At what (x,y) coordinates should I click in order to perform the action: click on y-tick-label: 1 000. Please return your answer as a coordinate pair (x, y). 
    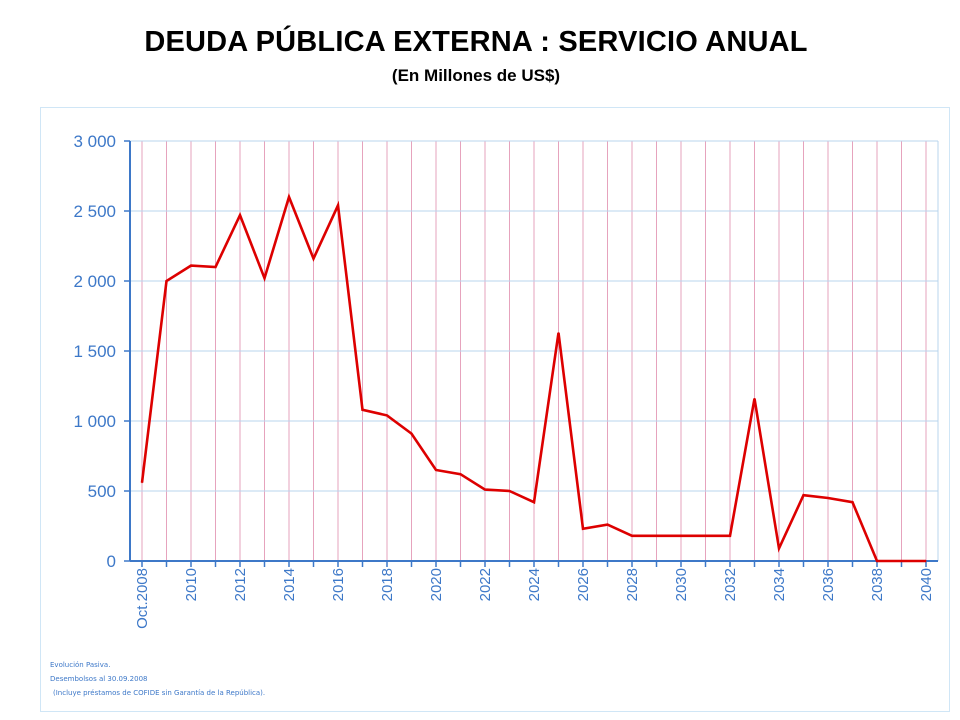
    Looking at the image, I should click on (94, 421).